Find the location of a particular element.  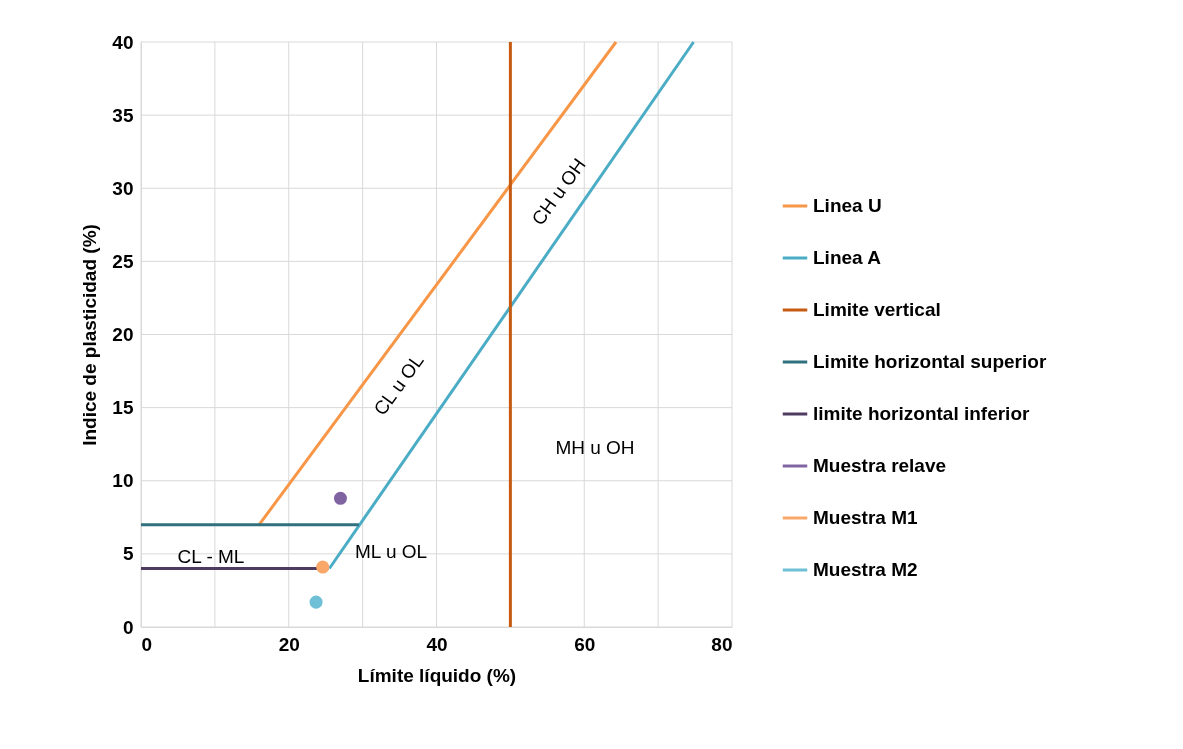

x-tick-label: 20 is located at coordinates (289, 644).